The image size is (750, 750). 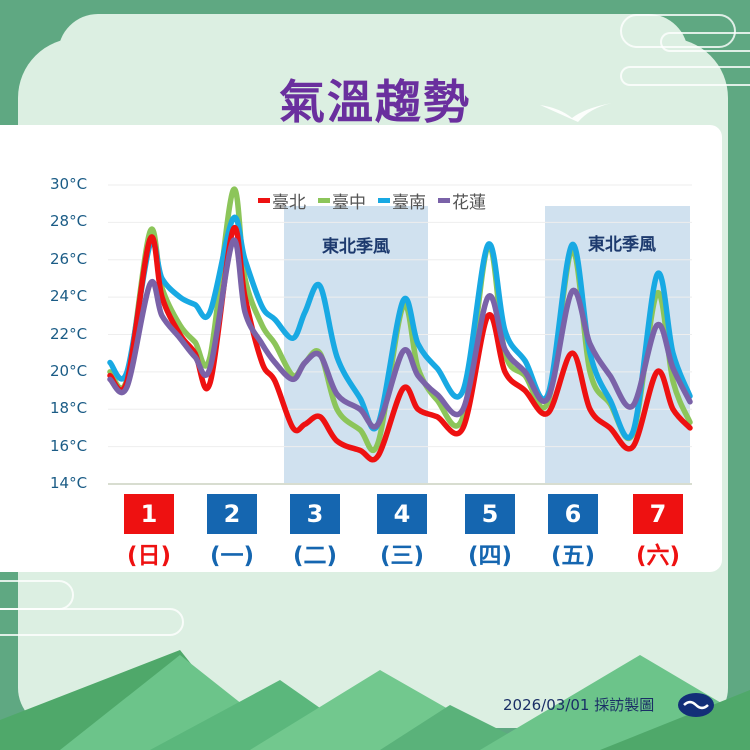 What do you see at coordinates (69, 221) in the screenshot?
I see `y-tick-label: 28°C` at bounding box center [69, 221].